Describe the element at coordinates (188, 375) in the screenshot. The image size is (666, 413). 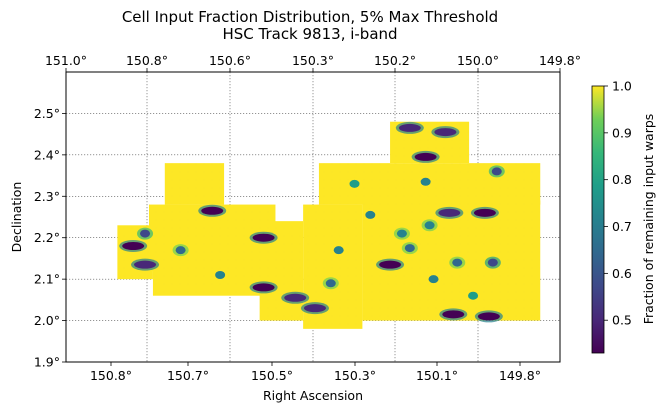
I see `x-tick-label: 150.7°` at that location.